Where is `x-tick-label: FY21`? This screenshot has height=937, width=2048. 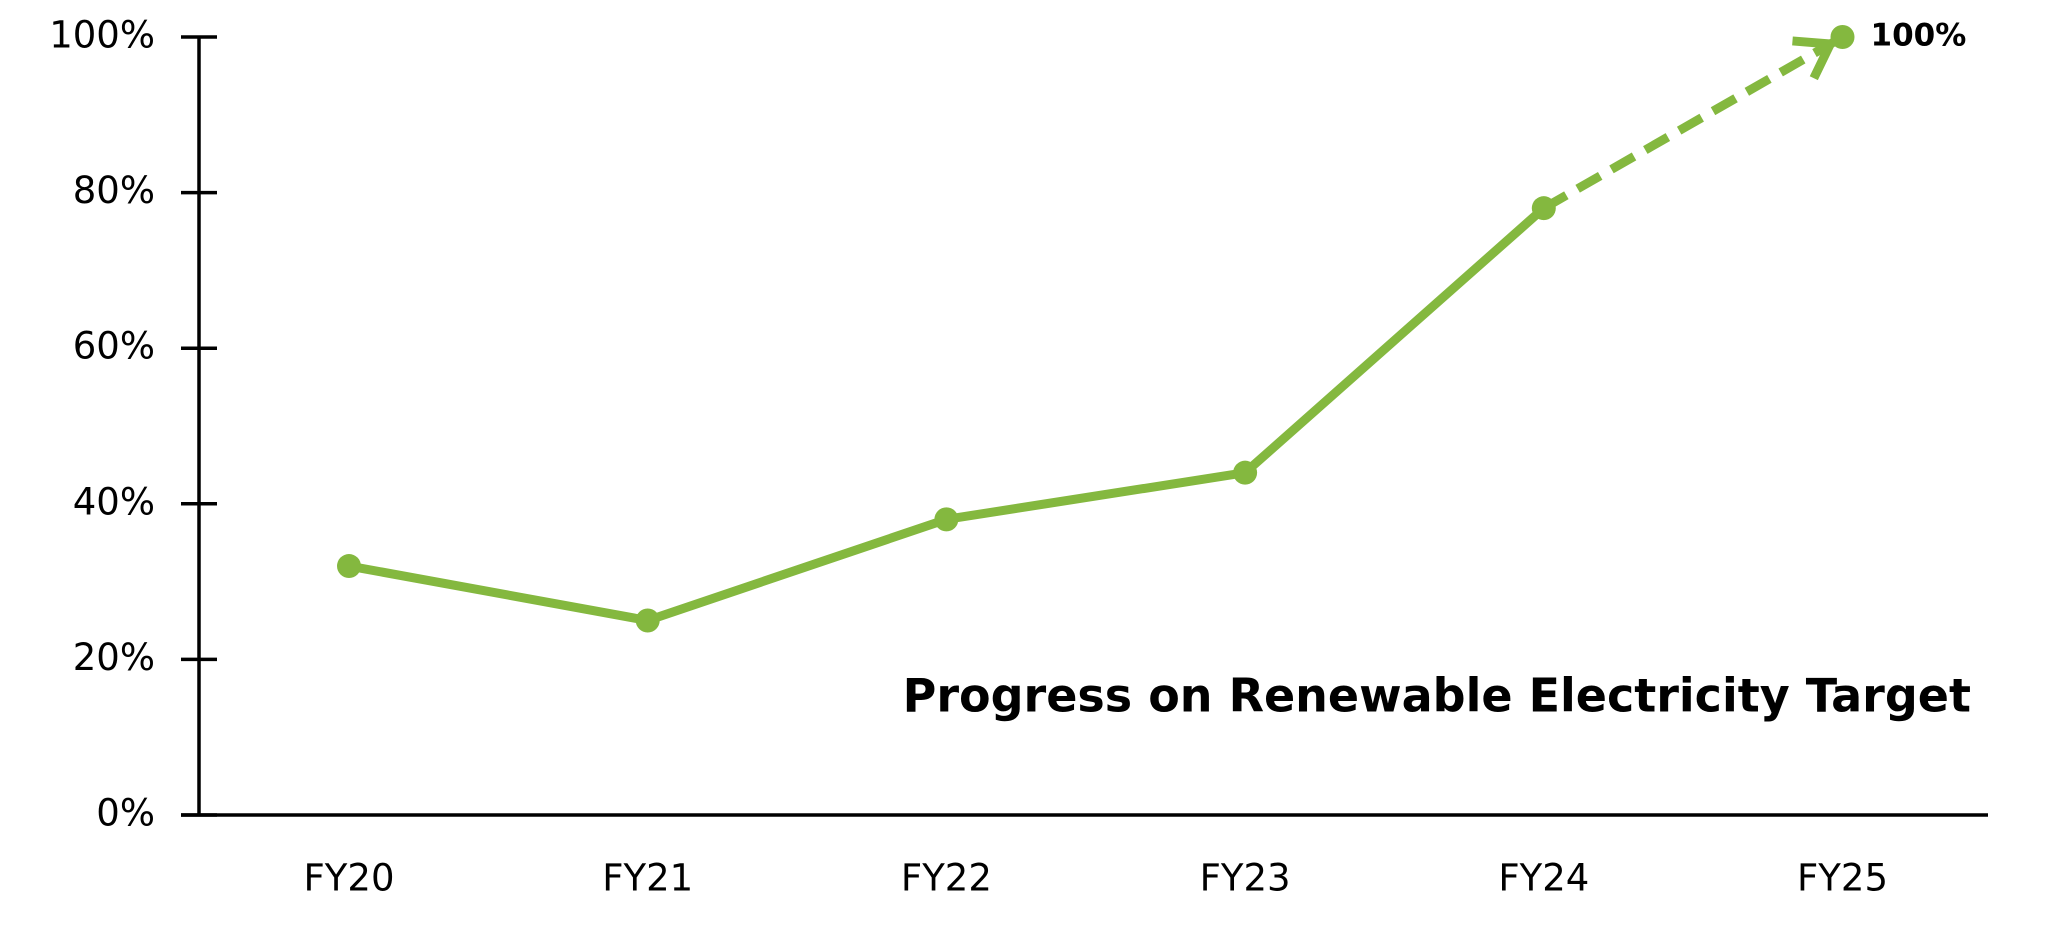
x-tick-label: FY21 is located at coordinates (647, 878).